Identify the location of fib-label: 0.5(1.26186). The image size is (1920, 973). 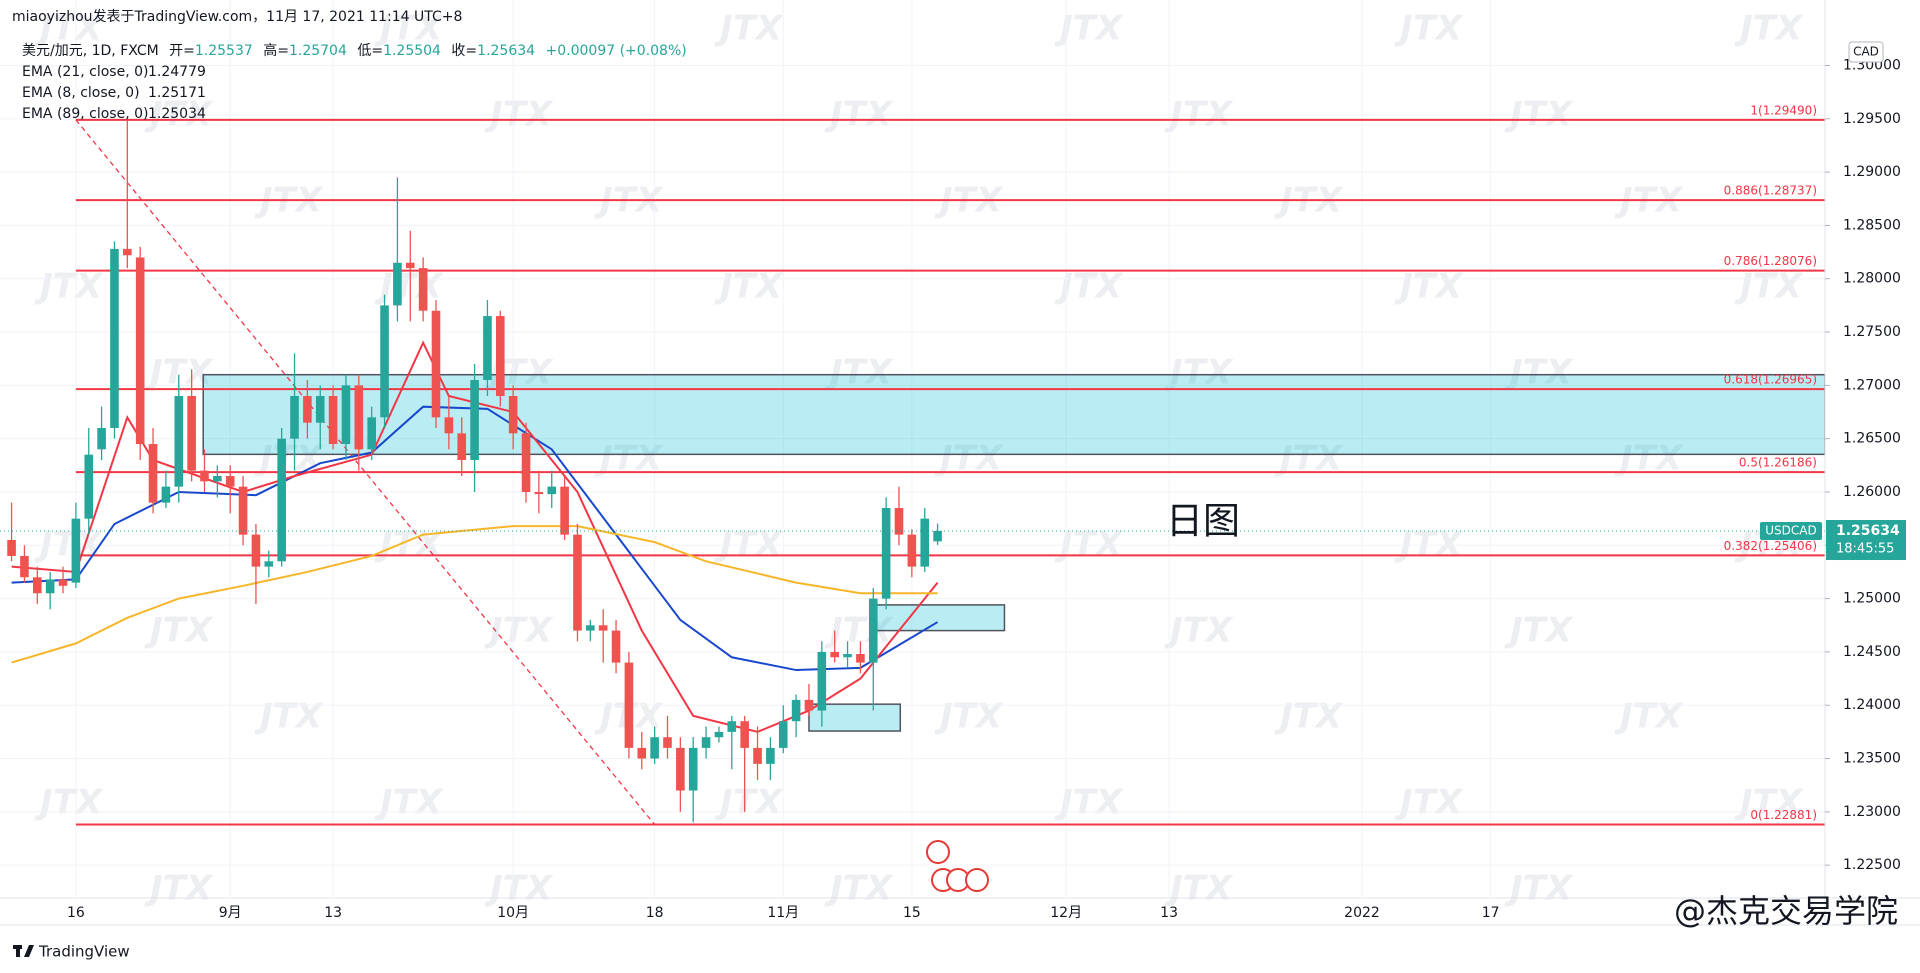
(1778, 463).